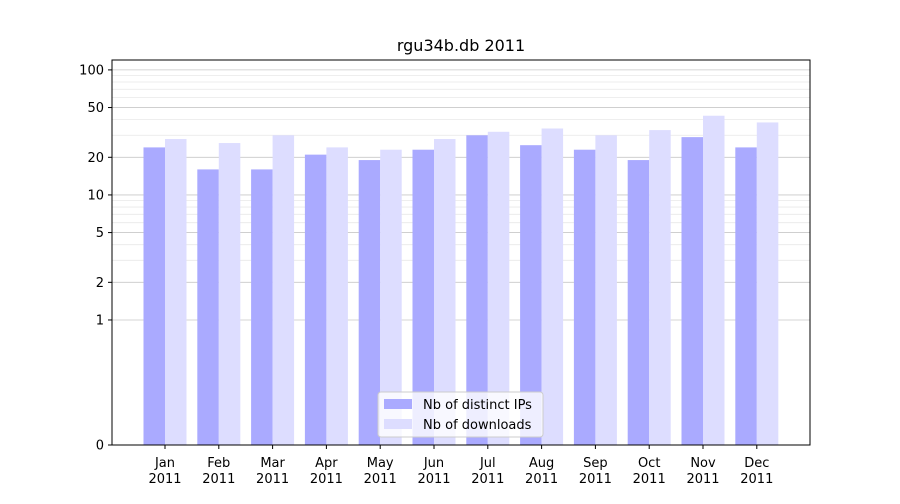 The height and width of the screenshot is (504, 900). I want to click on x-tick-label: Jan 2011, so click(164, 471).